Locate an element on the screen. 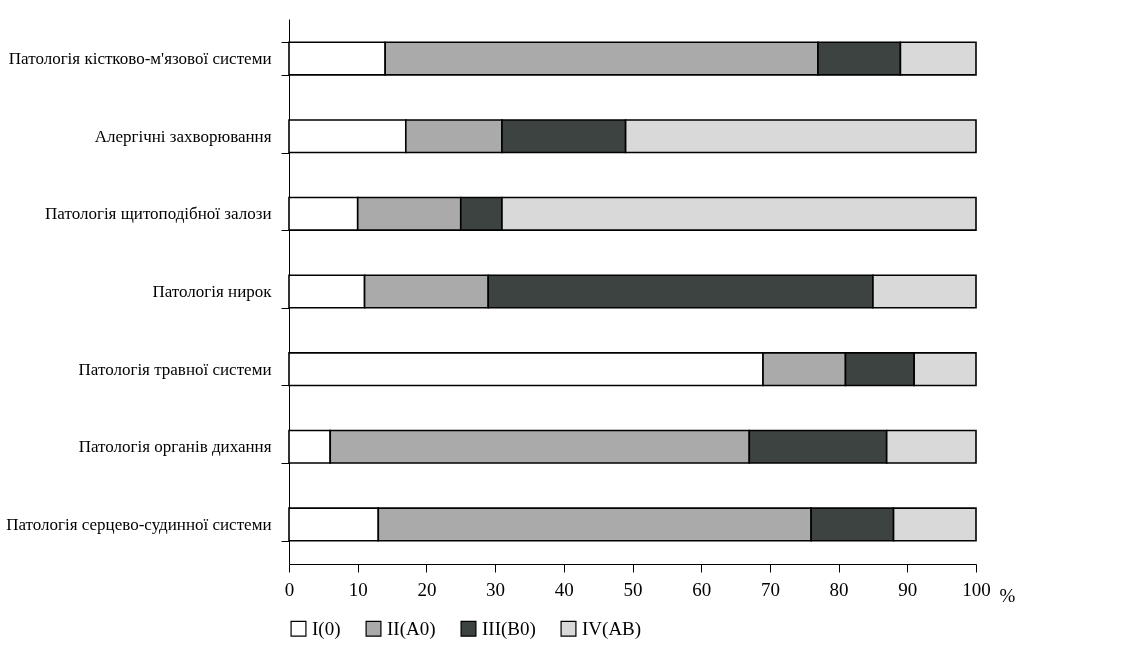  x-tick-label: 50 is located at coordinates (633, 589).